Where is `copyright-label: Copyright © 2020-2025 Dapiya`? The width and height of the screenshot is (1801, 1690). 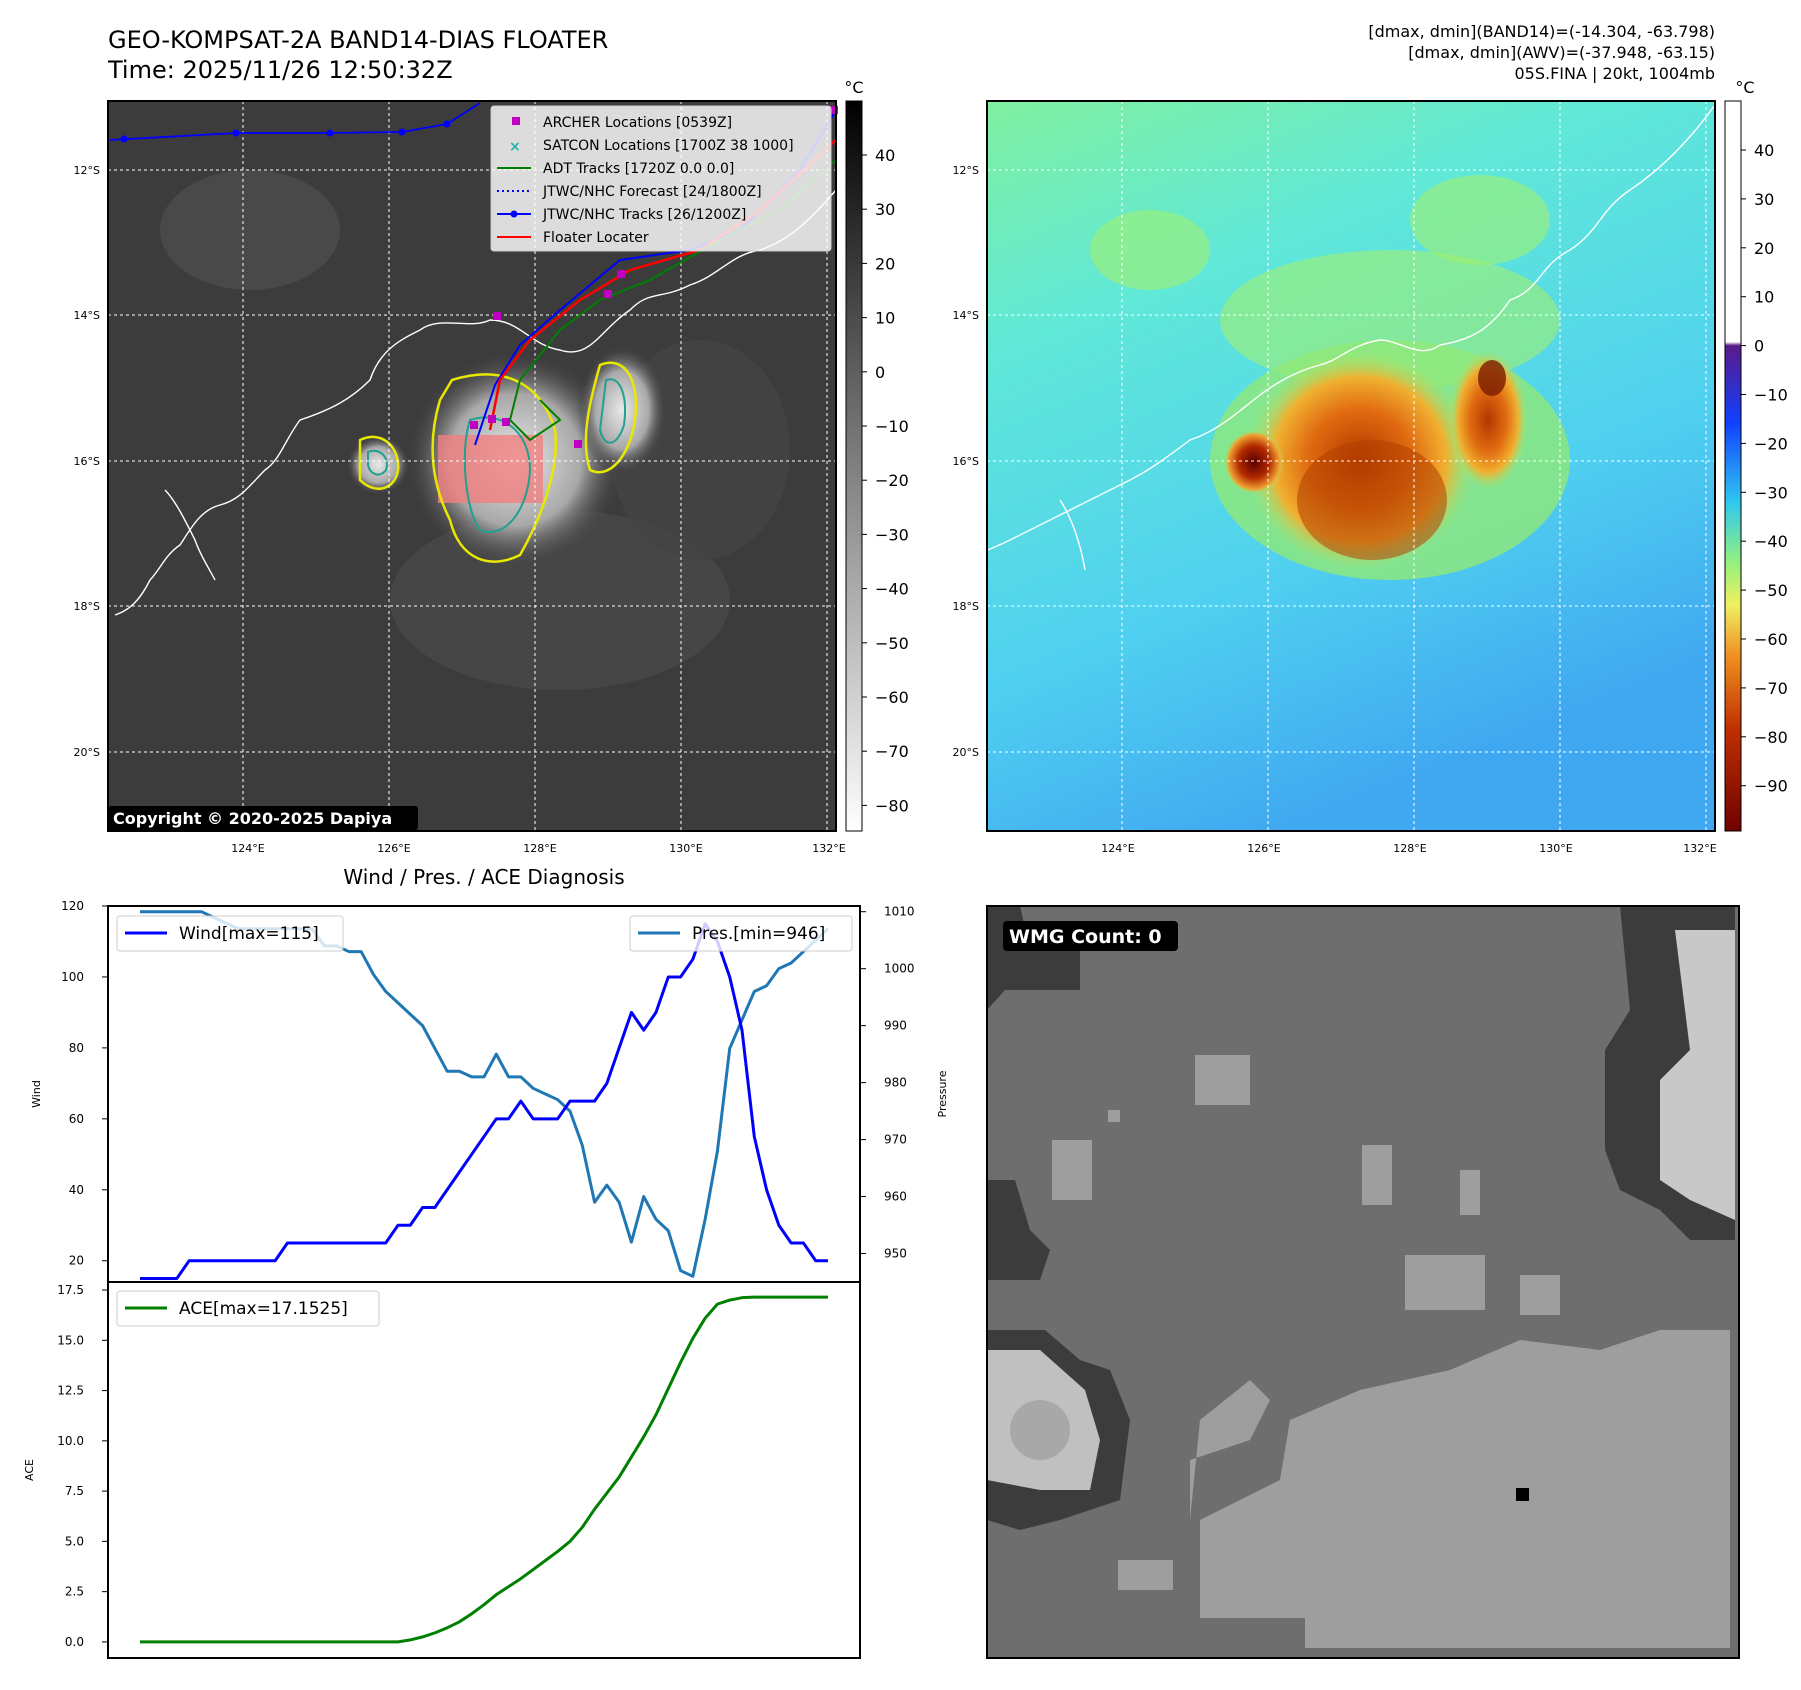
copyright-label: Copyright © 2020-2025 Dapiya is located at coordinates (252, 818).